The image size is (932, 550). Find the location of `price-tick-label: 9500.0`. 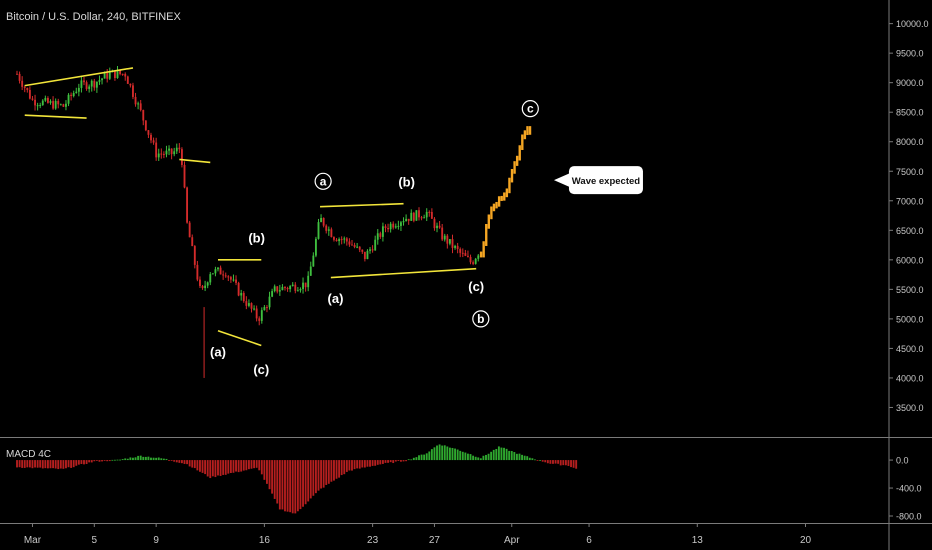

price-tick-label: 9500.0 is located at coordinates (910, 54).